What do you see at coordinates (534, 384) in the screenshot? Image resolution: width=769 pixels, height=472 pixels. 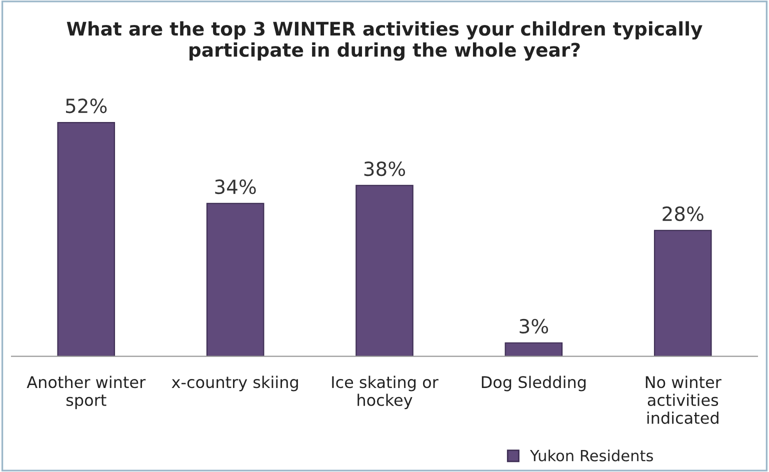 I see `x-tick-label: Dog Sledding` at bounding box center [534, 384].